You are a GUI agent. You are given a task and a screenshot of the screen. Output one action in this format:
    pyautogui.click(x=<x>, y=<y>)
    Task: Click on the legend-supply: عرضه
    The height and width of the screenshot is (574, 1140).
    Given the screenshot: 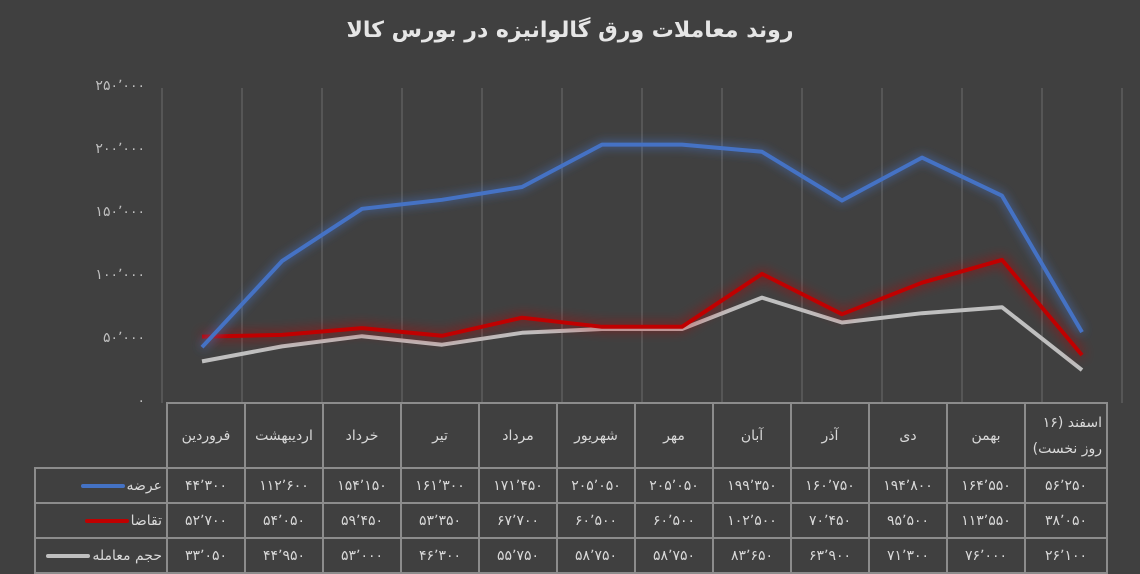 What is the action you would take?
    pyautogui.click(x=101, y=485)
    